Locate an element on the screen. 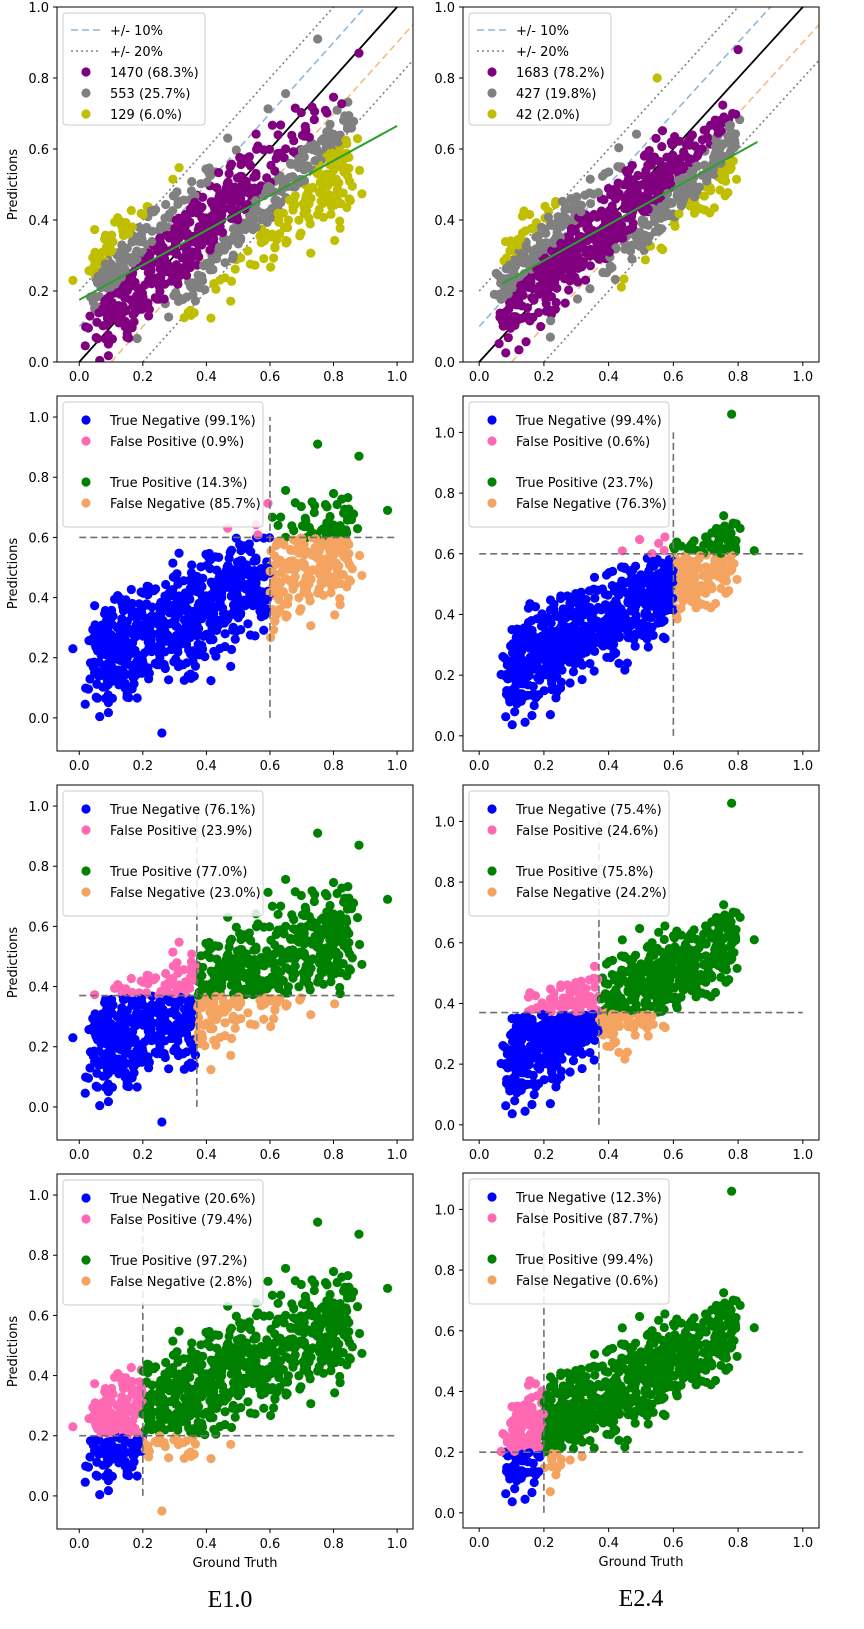 The image size is (864, 1629). x-tick-label: 0.2 is located at coordinates (544, 766).